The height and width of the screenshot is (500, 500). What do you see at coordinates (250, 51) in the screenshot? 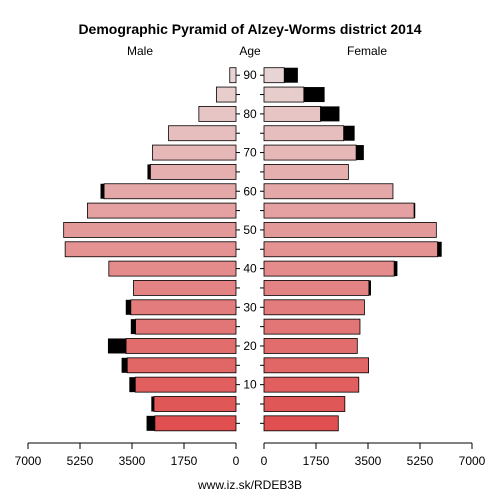
I see `age-label: Age` at bounding box center [250, 51].